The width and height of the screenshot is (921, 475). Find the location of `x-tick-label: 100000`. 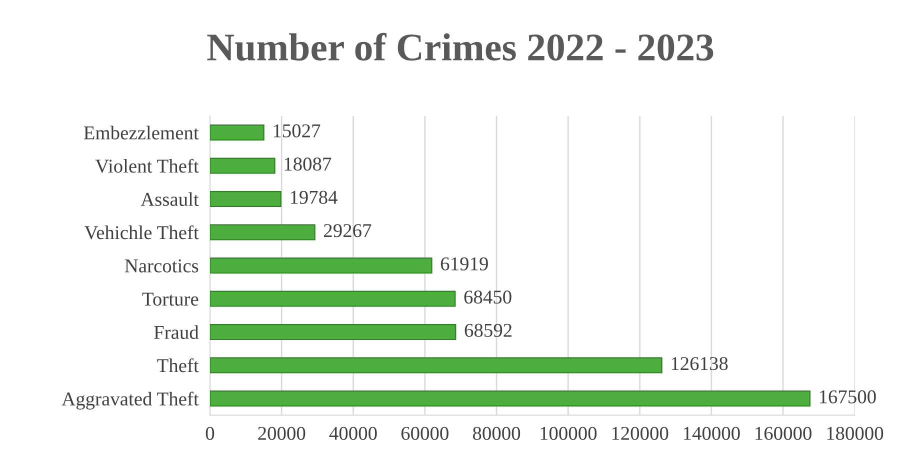

x-tick-label: 100000 is located at coordinates (568, 433).